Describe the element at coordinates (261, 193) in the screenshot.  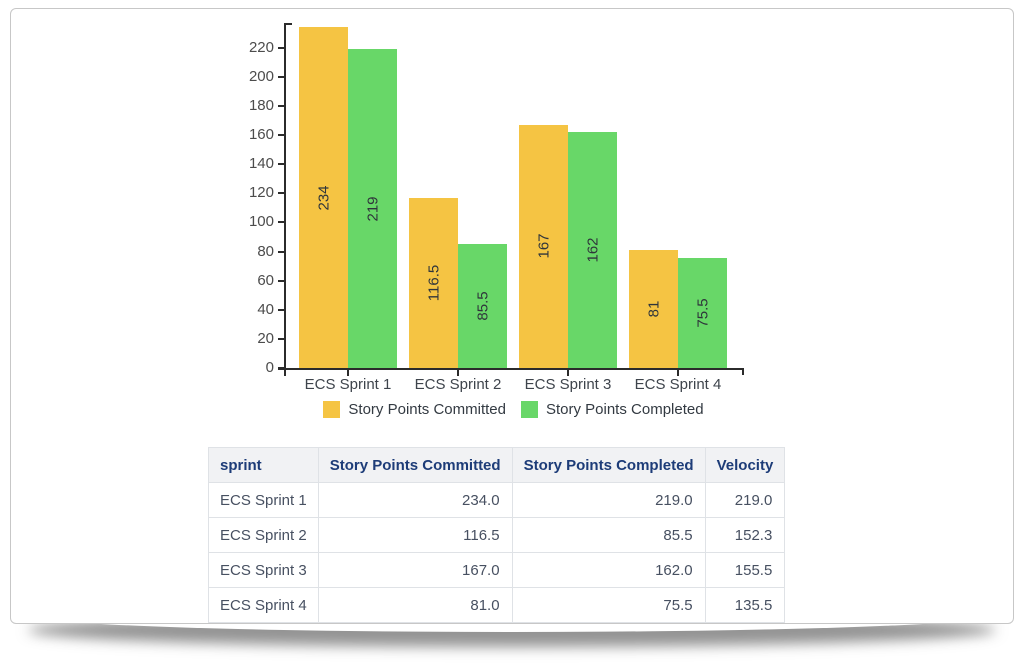
I see `y-axis-tick-label: 120` at that location.